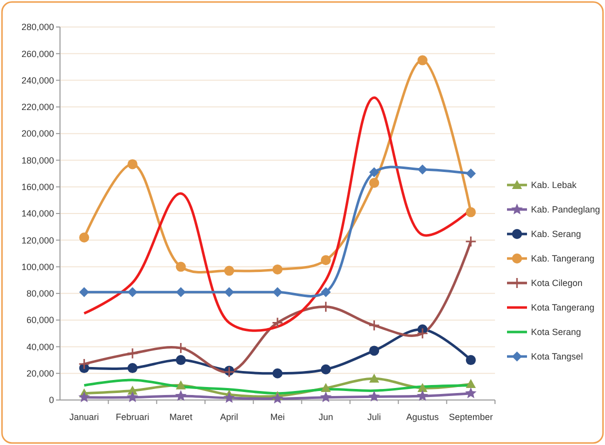  Describe the element at coordinates (565, 209) in the screenshot. I see `legend-label: Kab. Pandeglang` at that location.